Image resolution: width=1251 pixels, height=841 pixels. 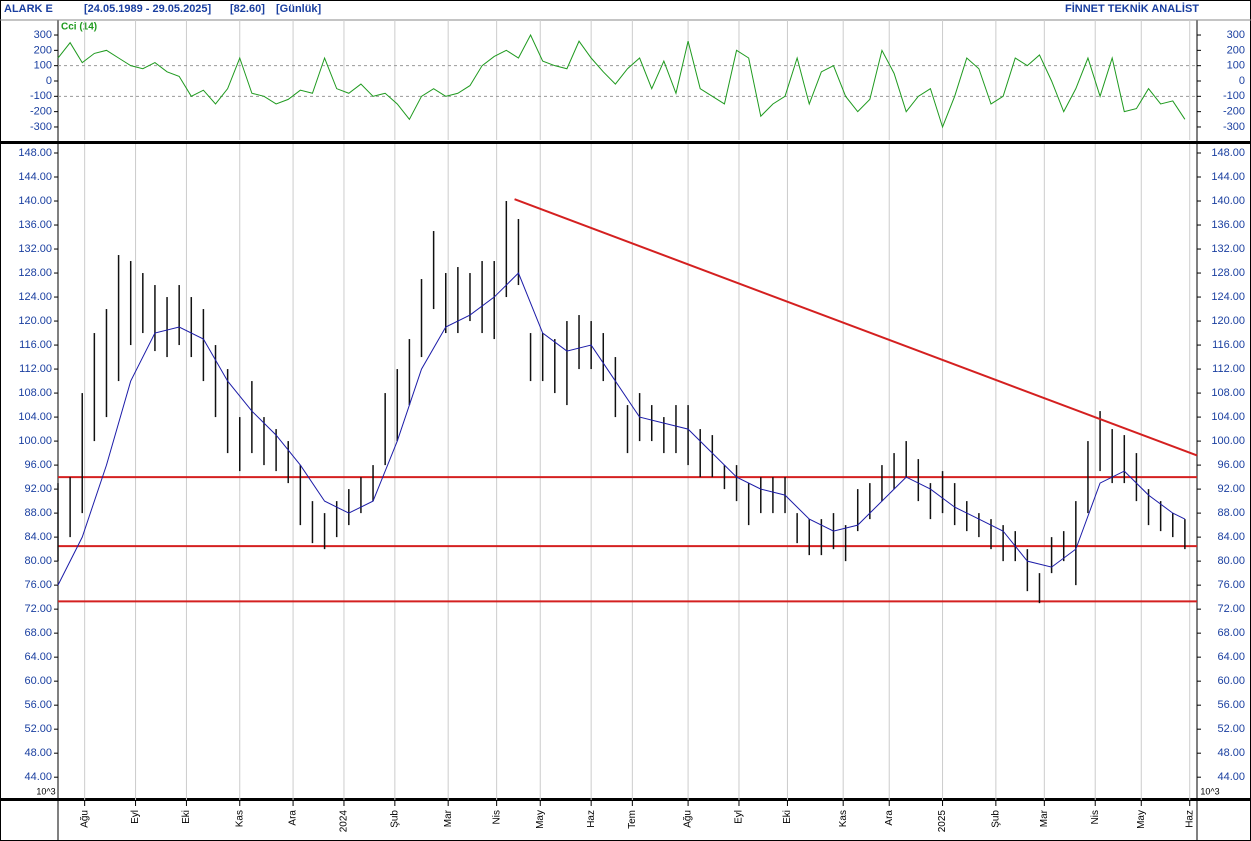 What do you see at coordinates (79, 27) in the screenshot?
I see `indicator-title: Cci (14)` at bounding box center [79, 27].